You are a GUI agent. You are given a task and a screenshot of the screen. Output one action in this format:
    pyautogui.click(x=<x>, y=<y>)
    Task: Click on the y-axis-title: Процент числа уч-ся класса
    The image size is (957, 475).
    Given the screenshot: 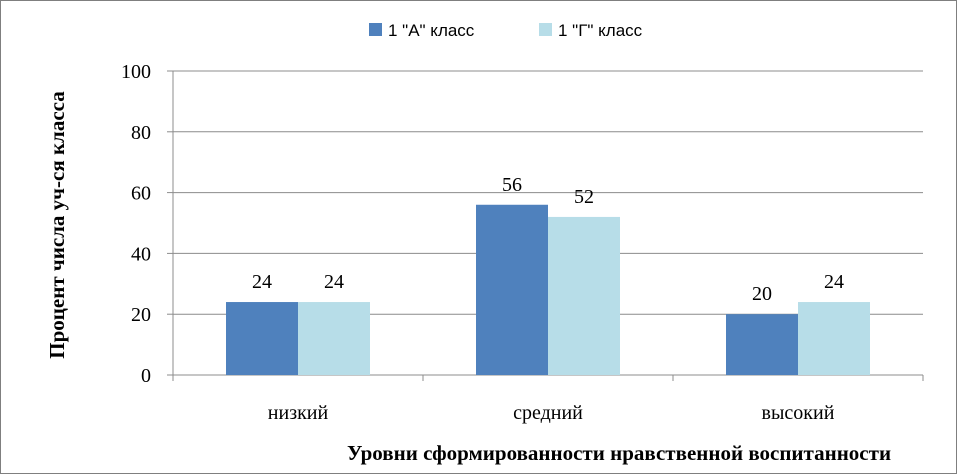 What is the action you would take?
    pyautogui.click(x=57, y=225)
    